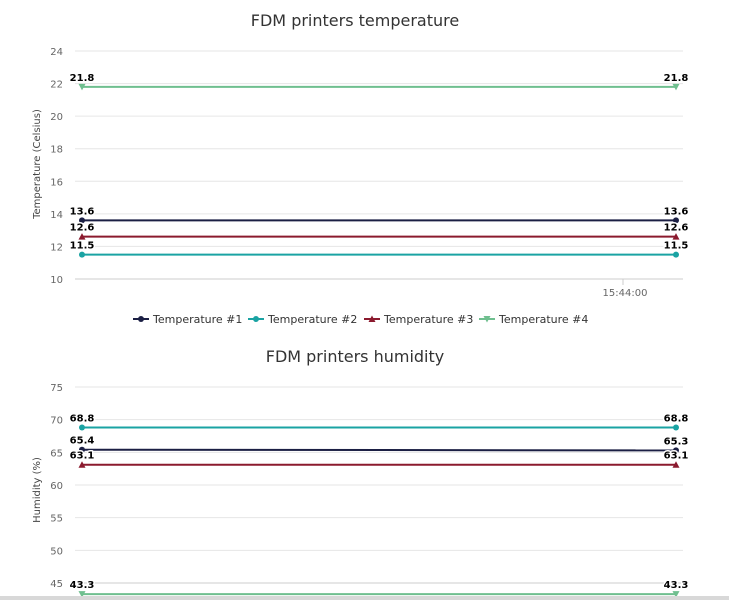 This screenshot has width=729, height=600. I want to click on y-tick-label: 22, so click(56, 85).